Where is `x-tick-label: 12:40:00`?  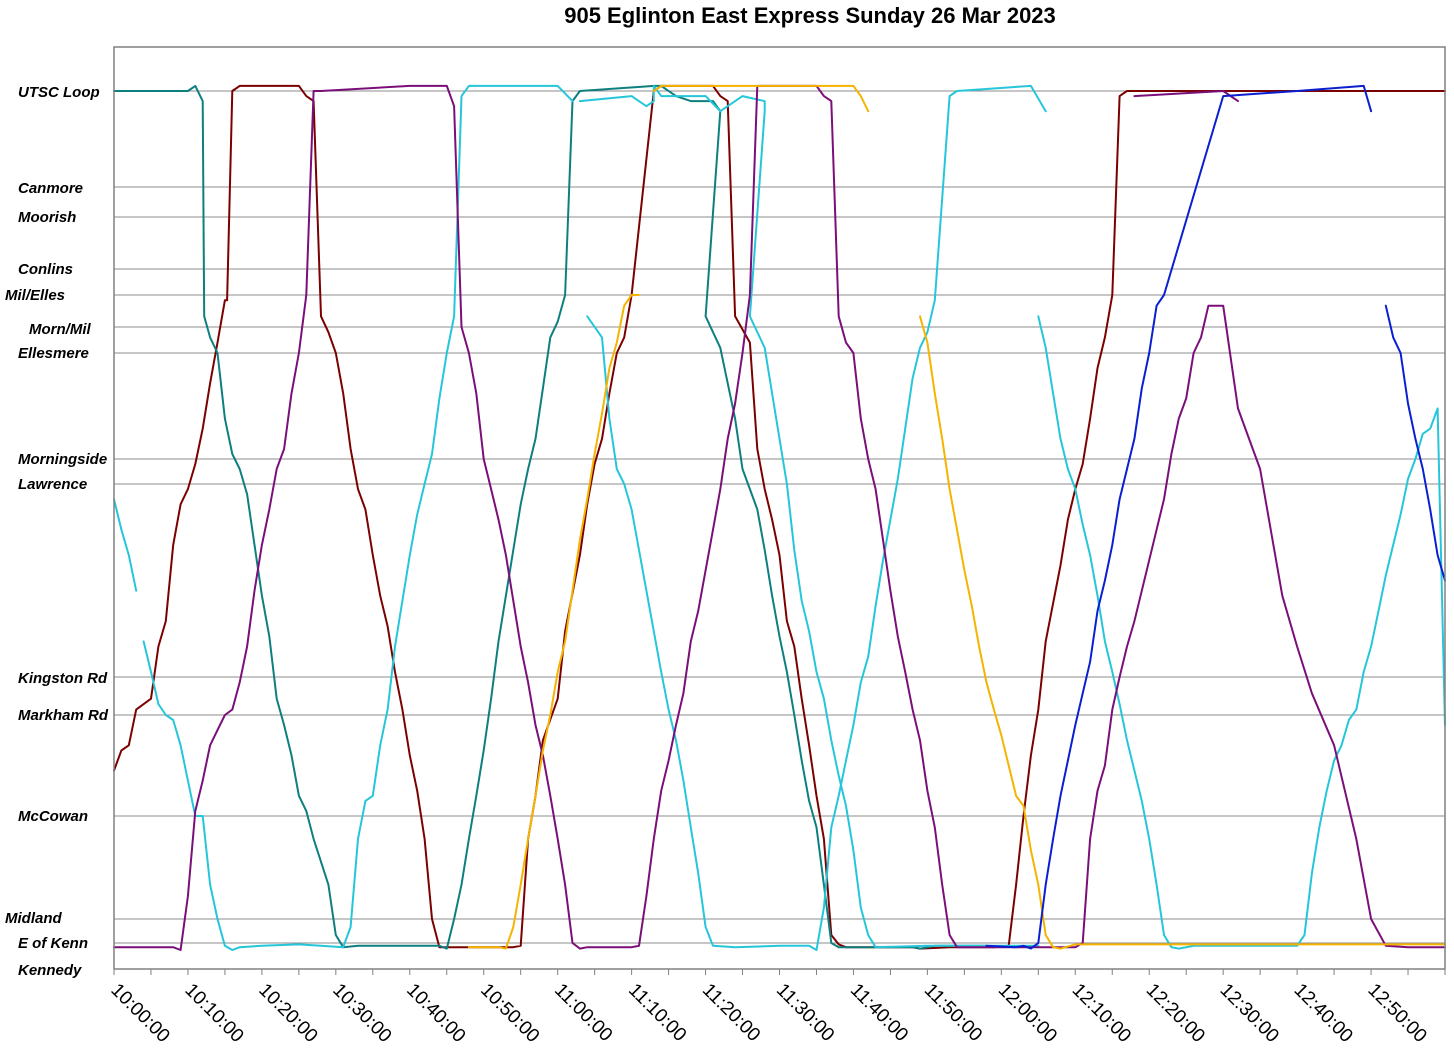
x-tick-label: 12:40:00 is located at coordinates (1323, 1013).